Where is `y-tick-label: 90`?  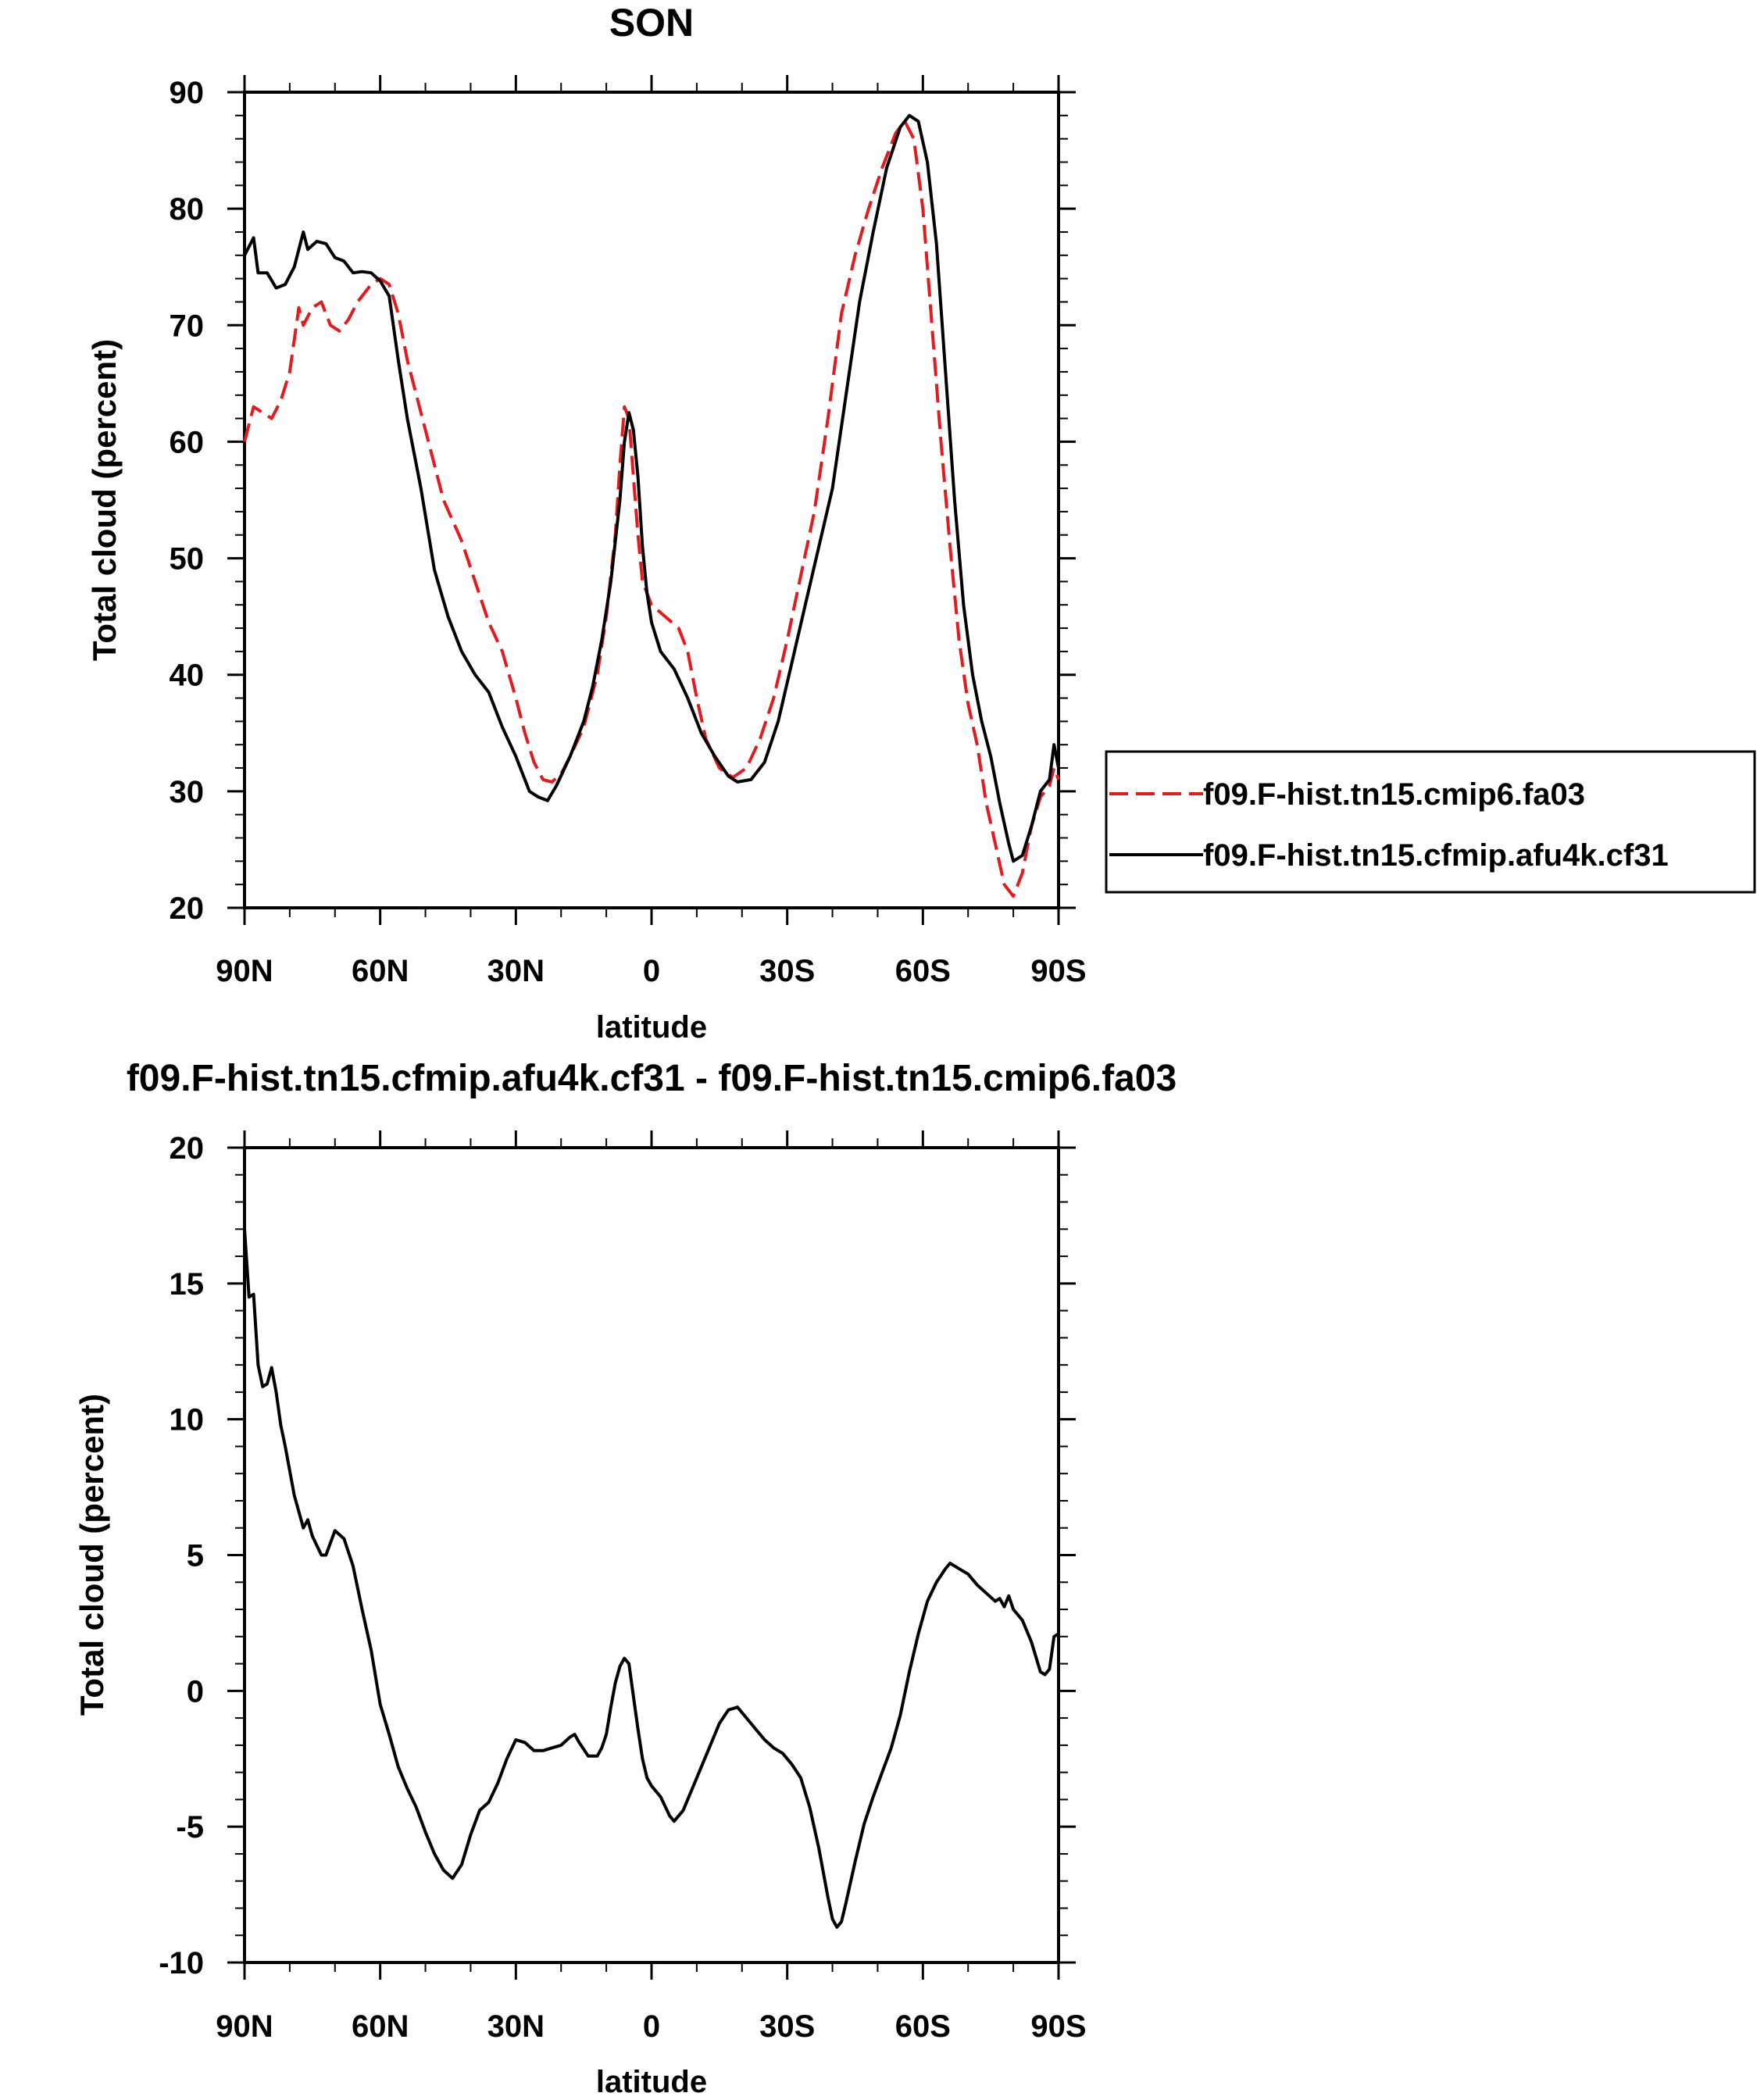 y-tick-label: 90 is located at coordinates (187, 93).